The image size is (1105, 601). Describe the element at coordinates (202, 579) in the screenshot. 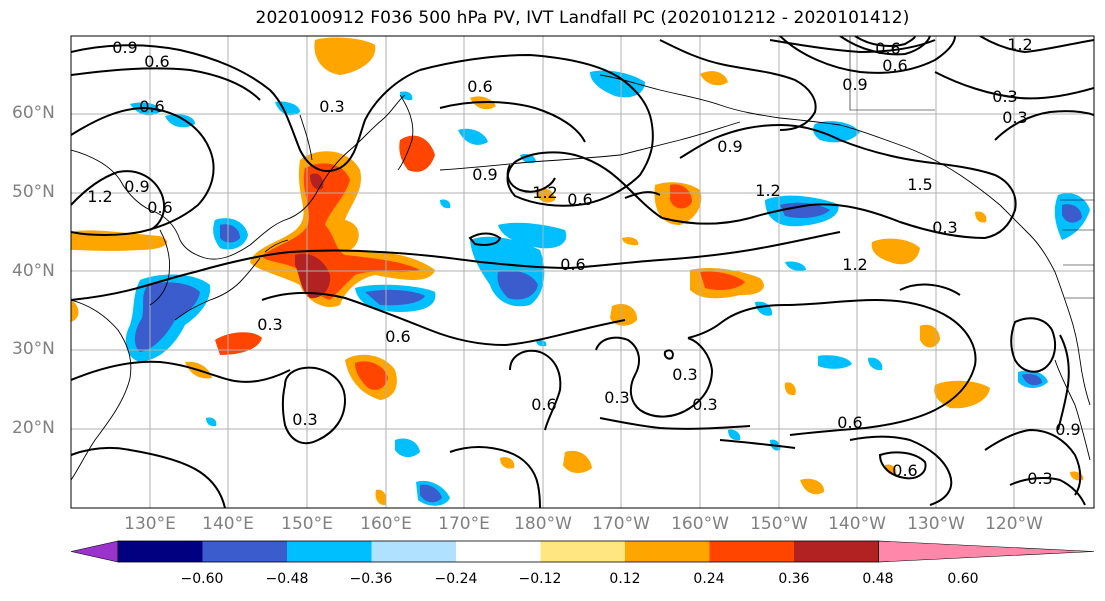

I see `colorbar-tick-label: −0.60` at that location.